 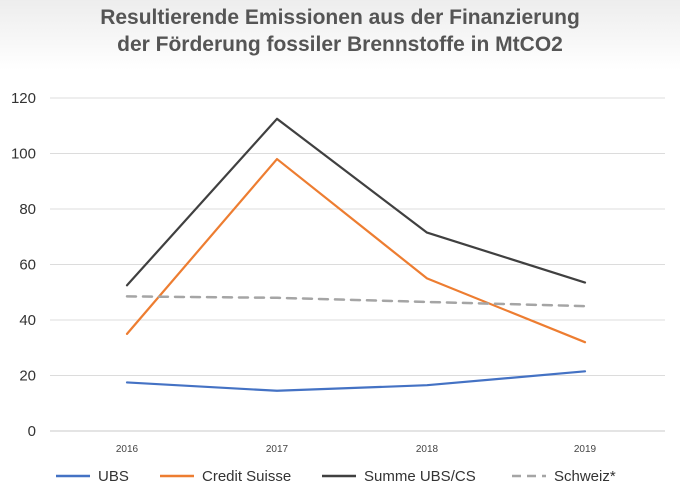 I want to click on x-tick-label: 2016, so click(x=127, y=449).